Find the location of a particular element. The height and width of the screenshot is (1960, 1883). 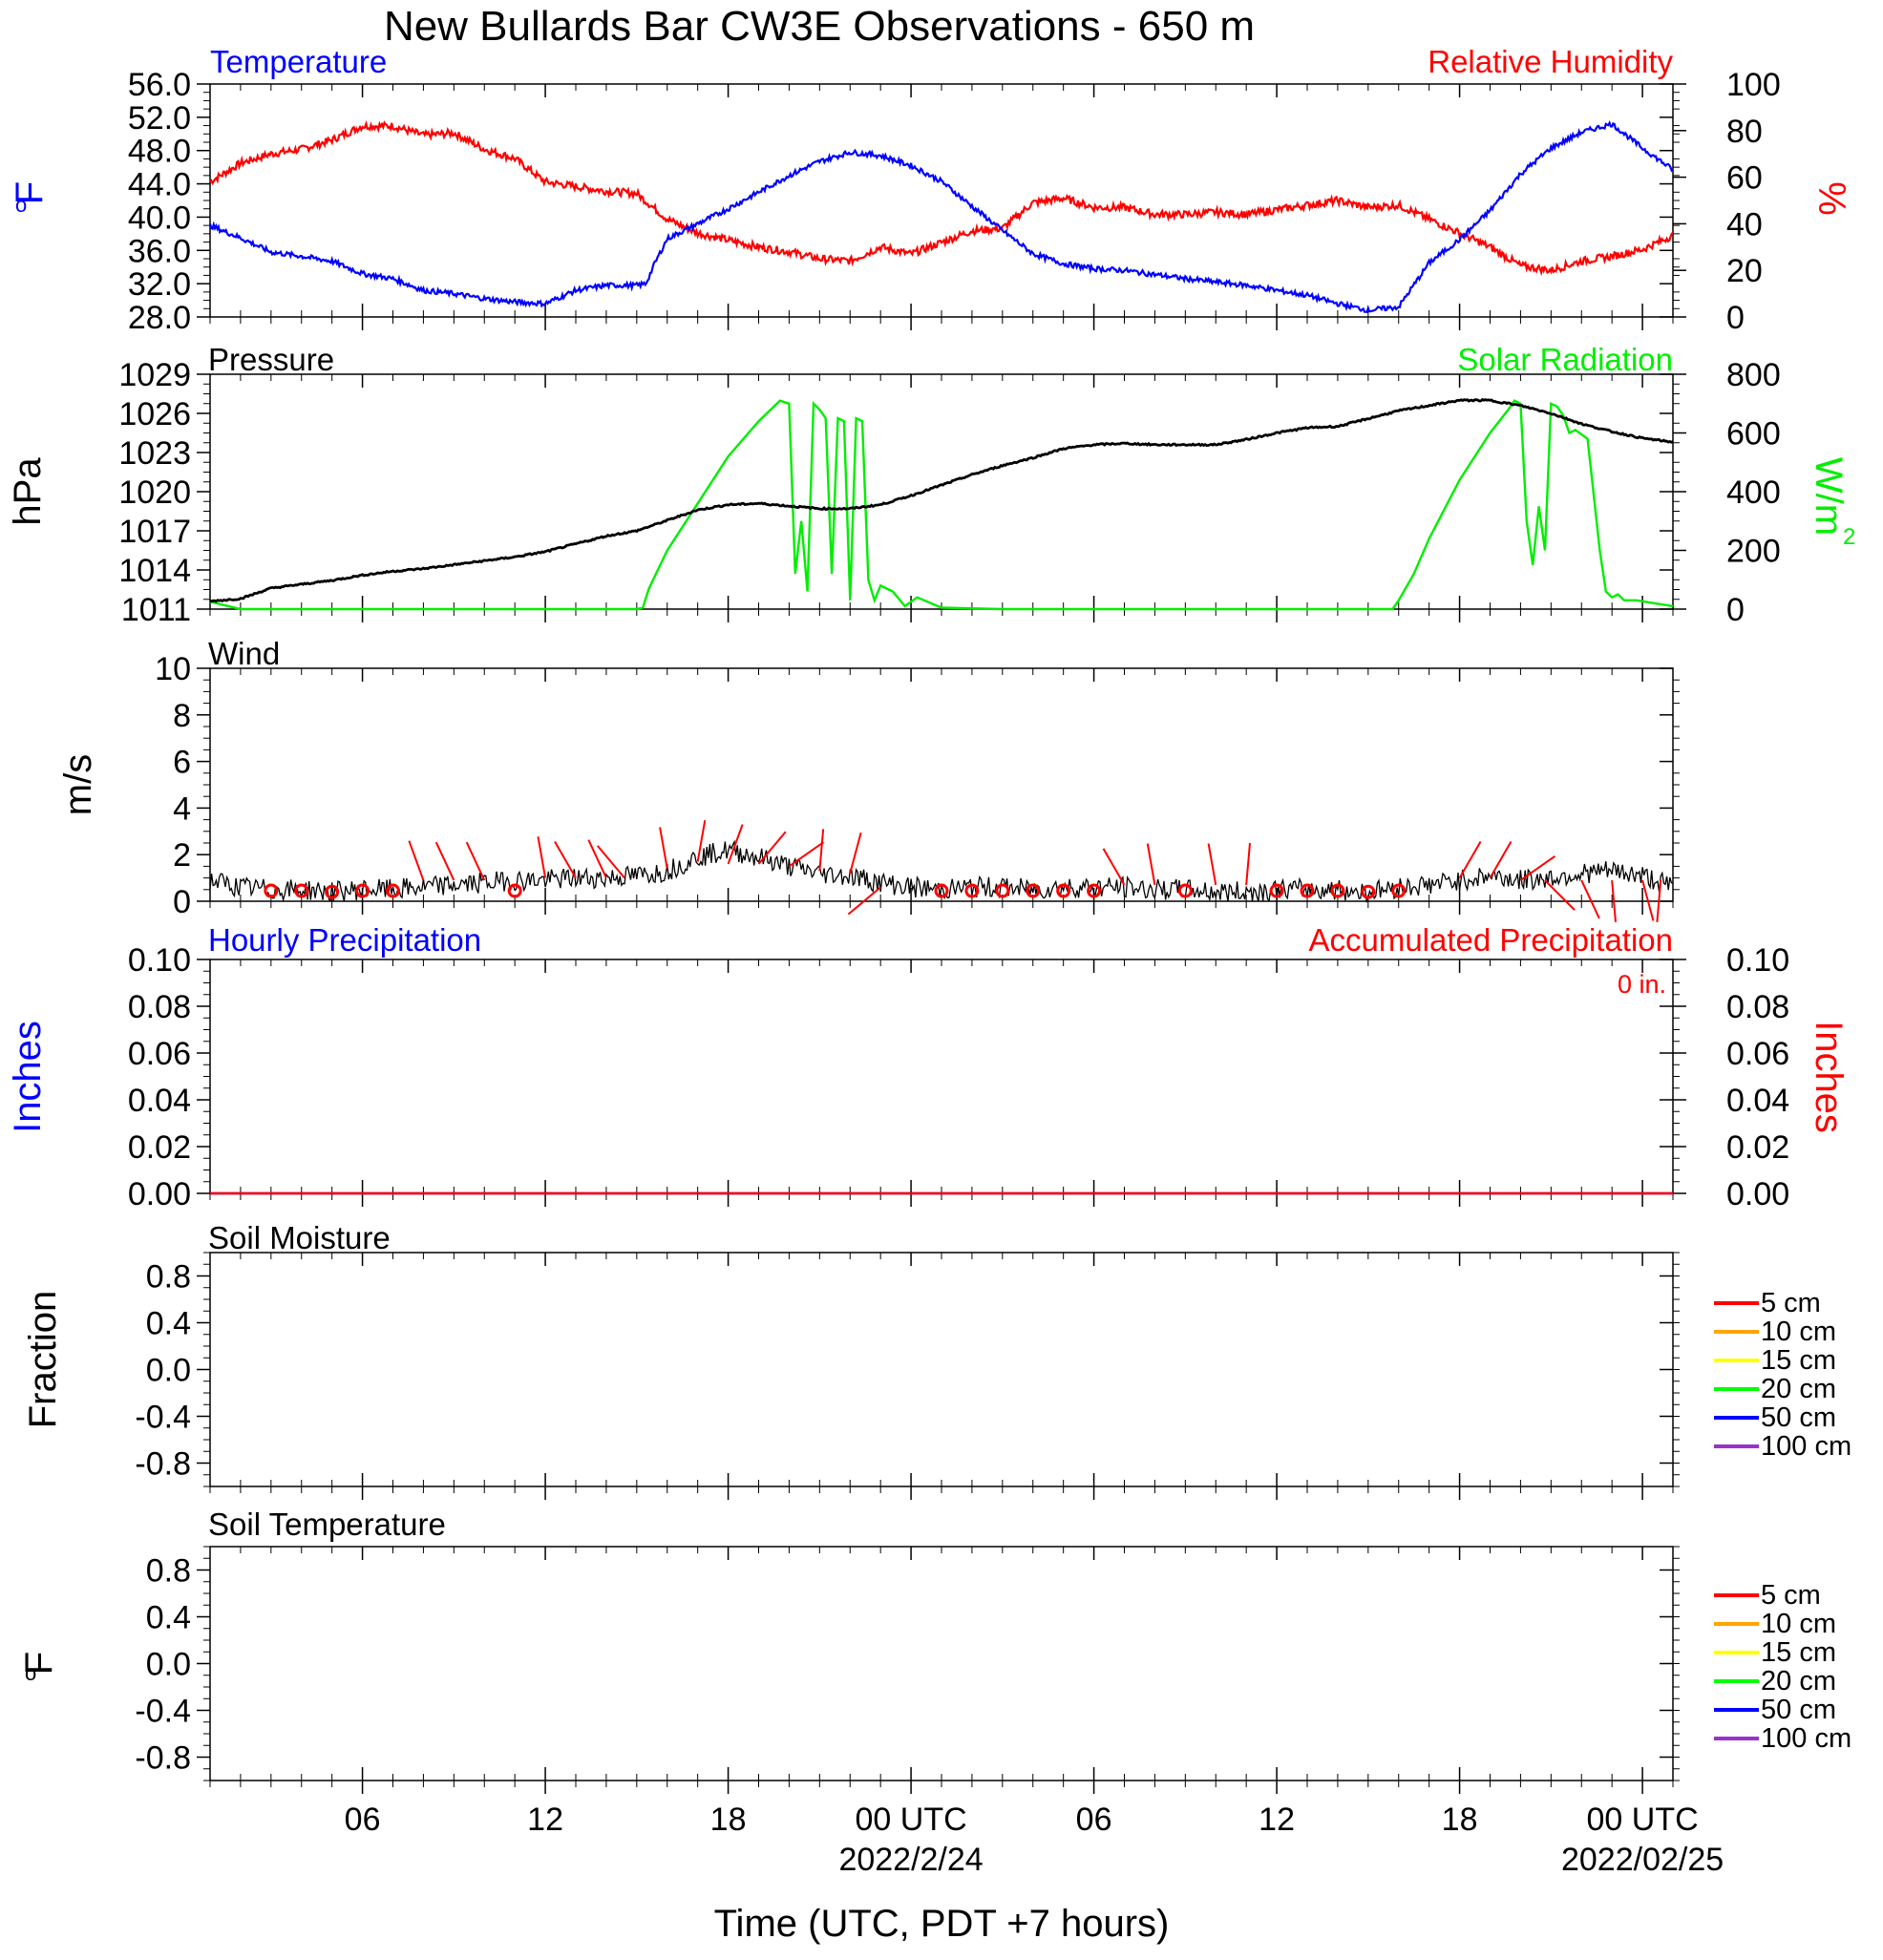

soil-moisture-unit: Fraction is located at coordinates (43, 1360).